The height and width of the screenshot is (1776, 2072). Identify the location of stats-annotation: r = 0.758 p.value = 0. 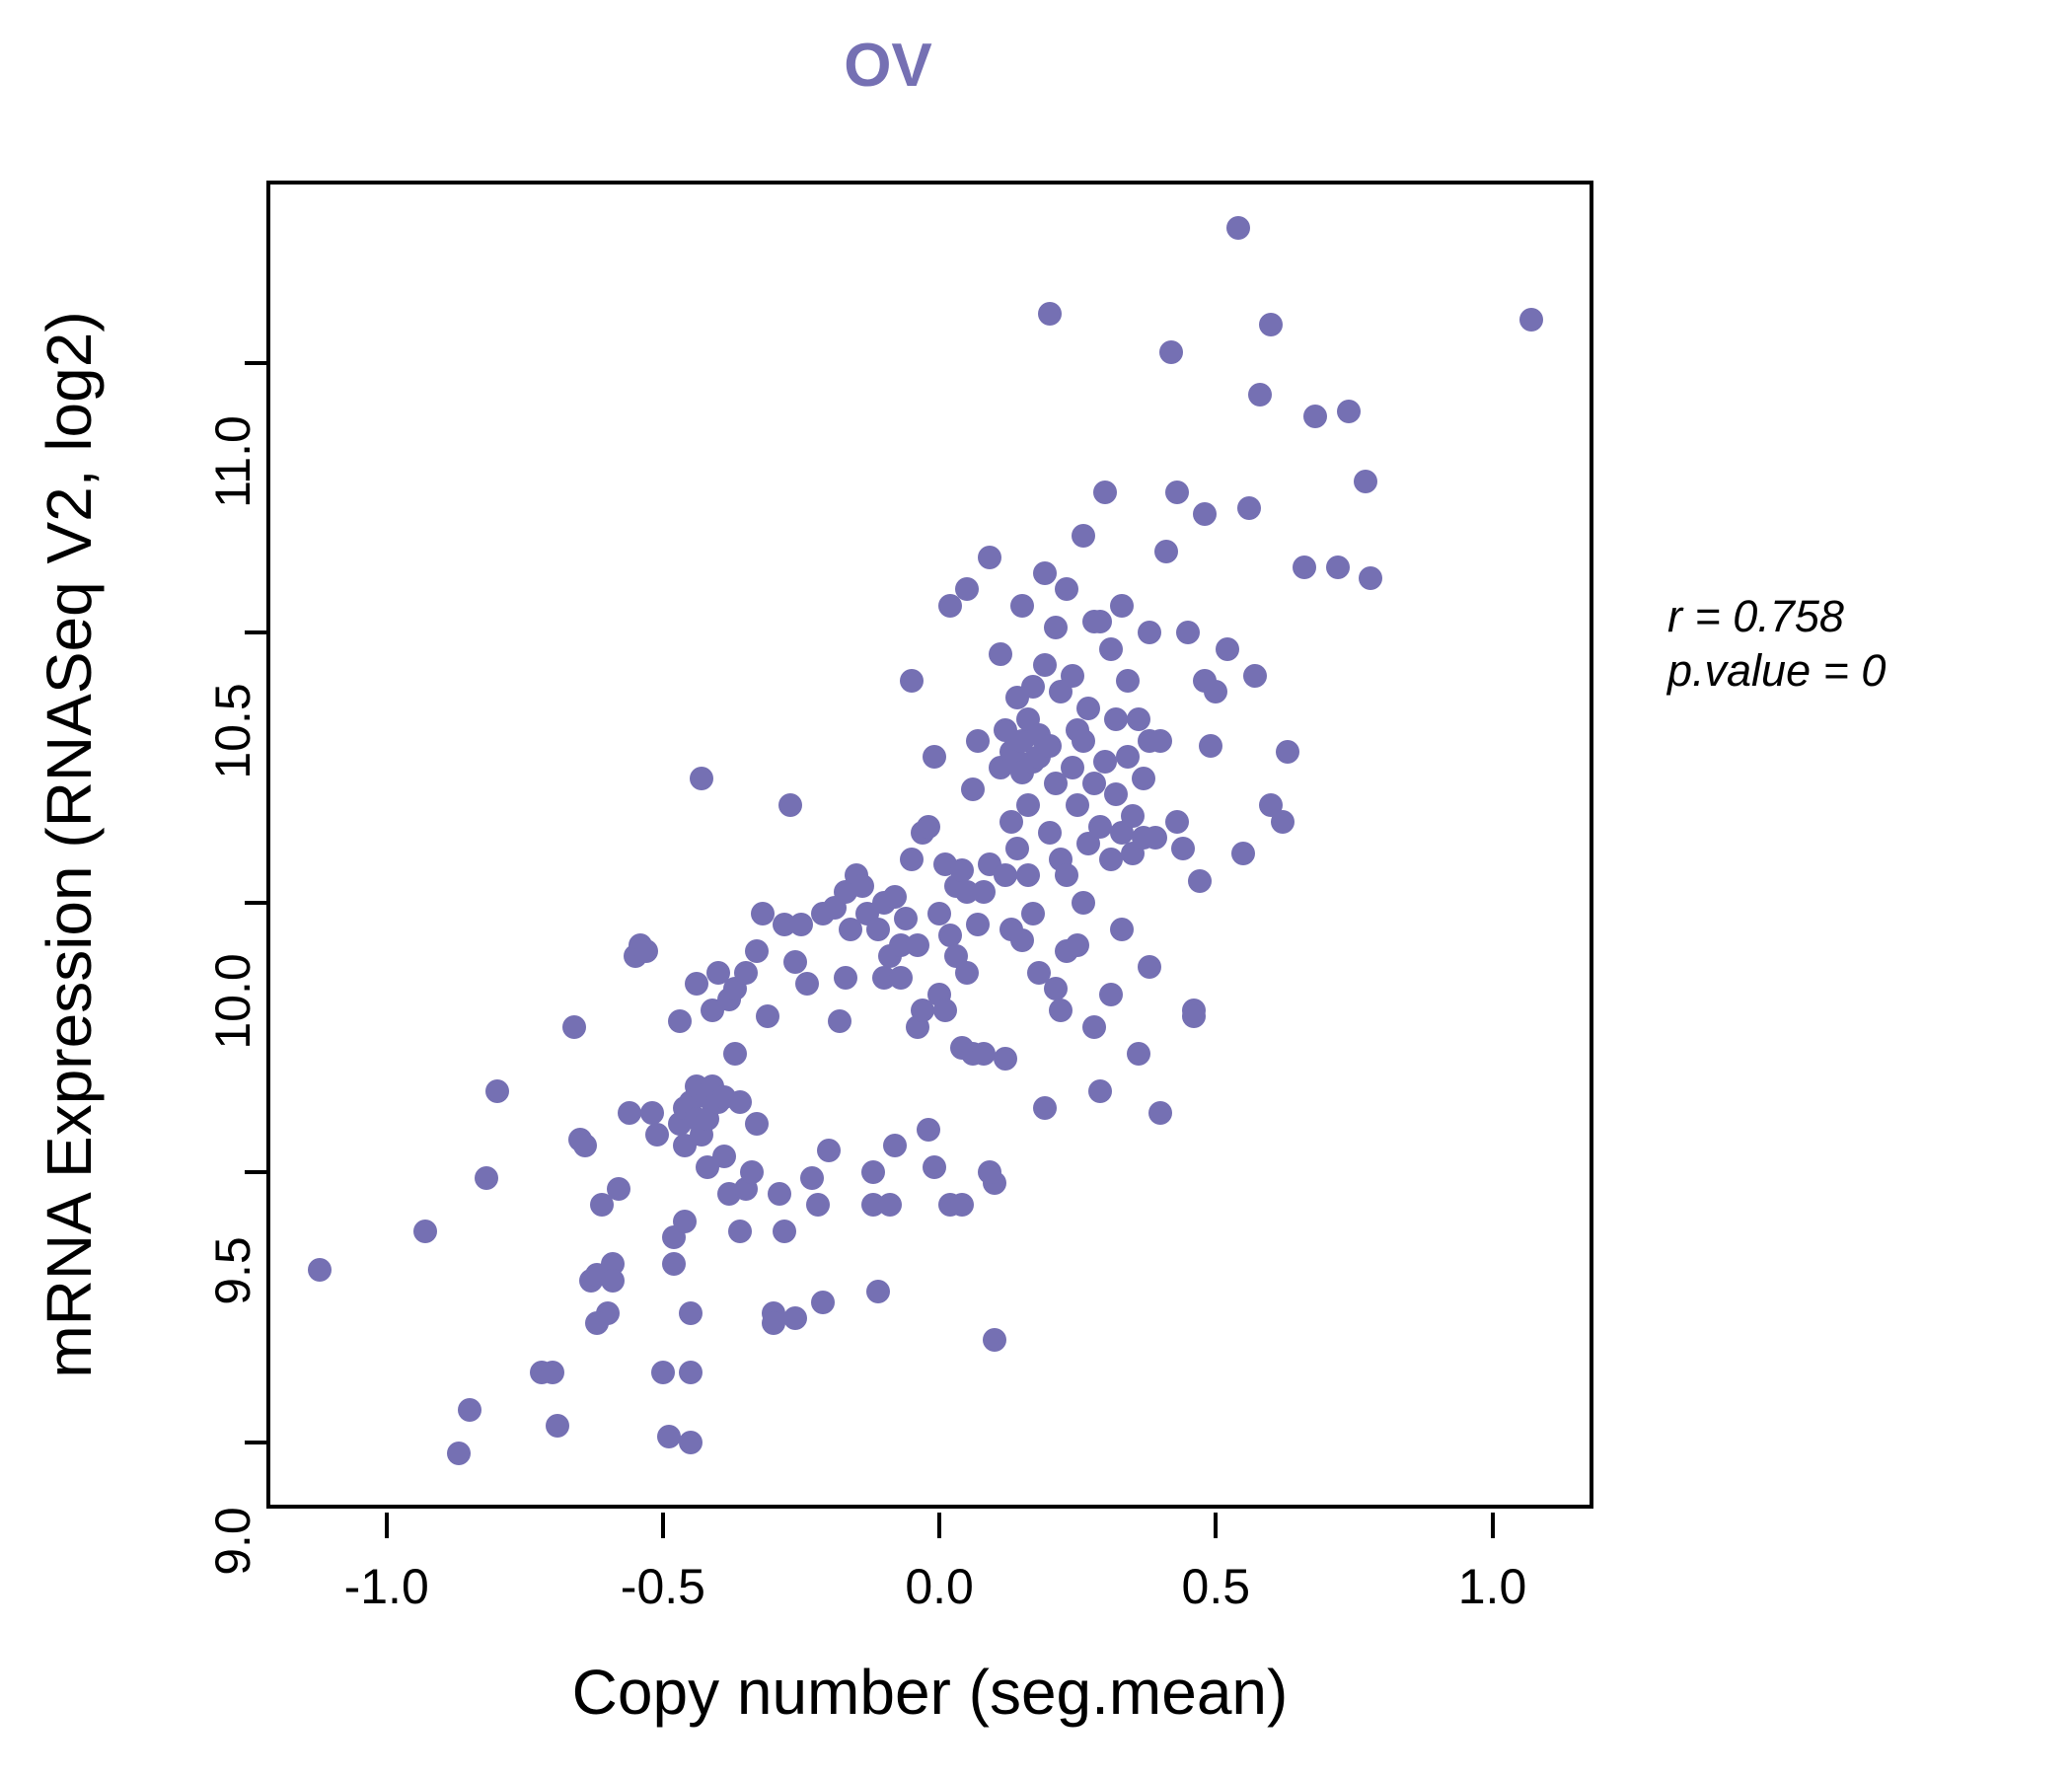
(1777, 644).